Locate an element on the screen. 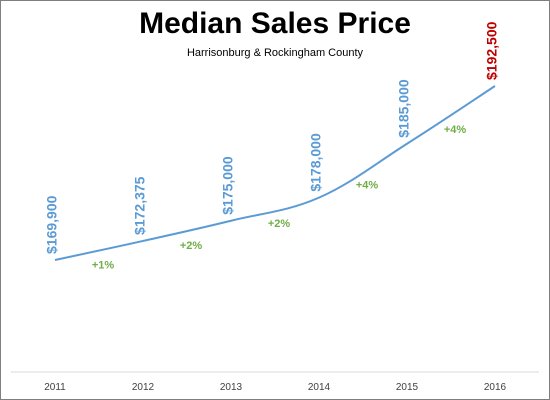 The width and height of the screenshot is (550, 400). x-tick-label-2011: 2011 is located at coordinates (55, 387).